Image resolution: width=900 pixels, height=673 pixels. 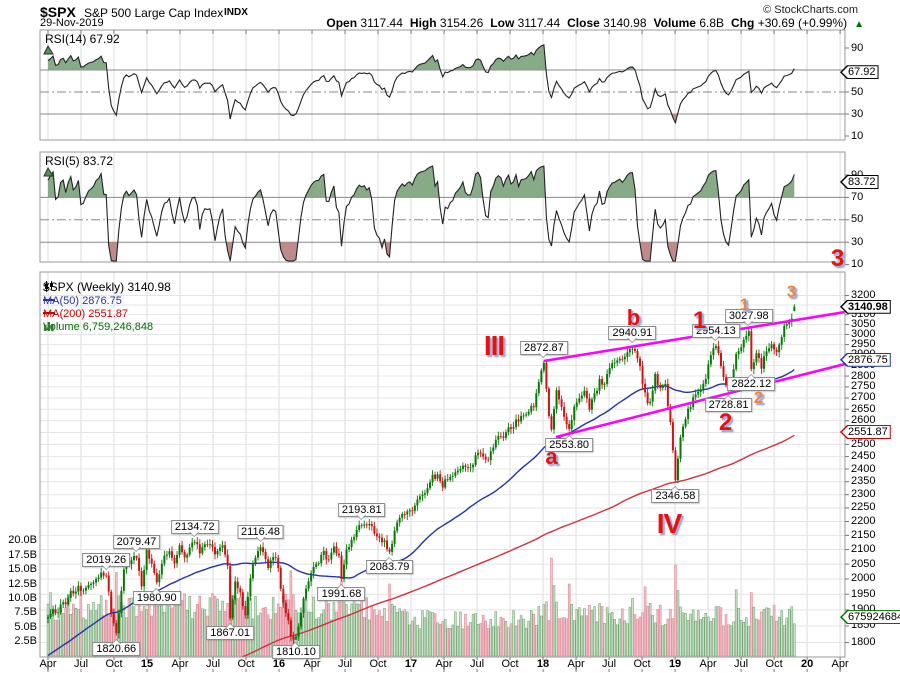 What do you see at coordinates (810, 10) in the screenshot?
I see `stockcharts-credit: © StockCharts.com` at bounding box center [810, 10].